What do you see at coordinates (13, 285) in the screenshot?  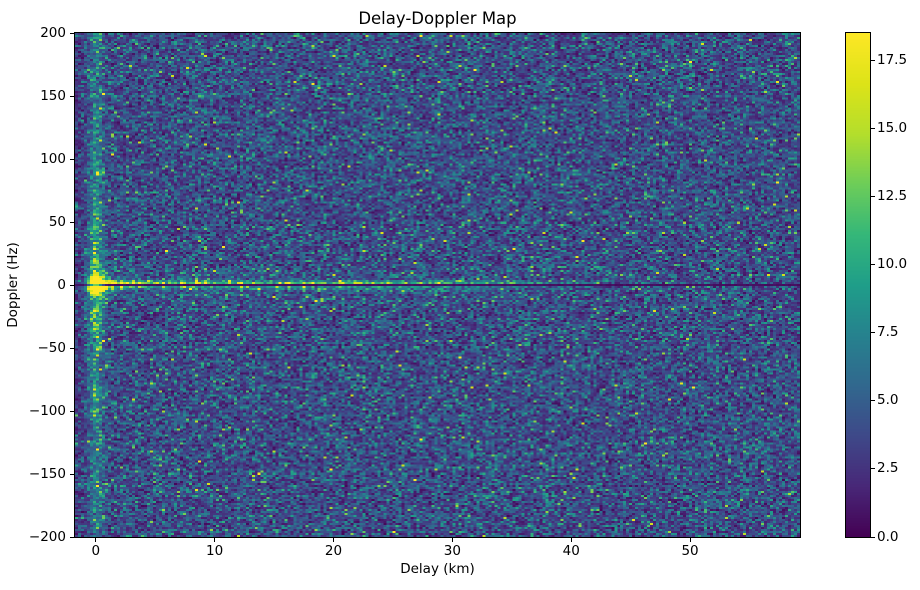 I see `y-axis-label: Doppler (Hz)` at bounding box center [13, 285].